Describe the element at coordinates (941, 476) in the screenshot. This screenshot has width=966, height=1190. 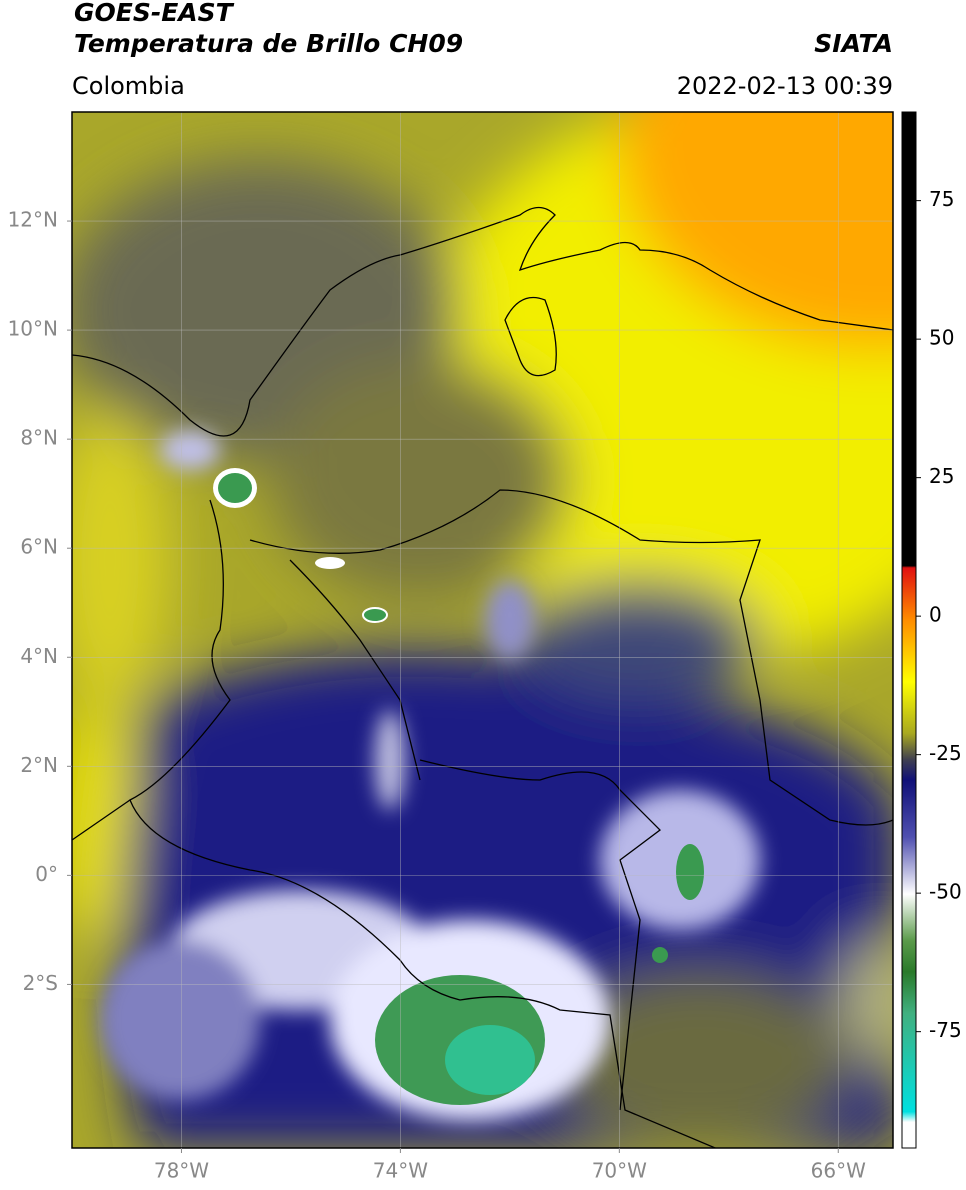
I see `colorbar-tick-label: 25` at that location.